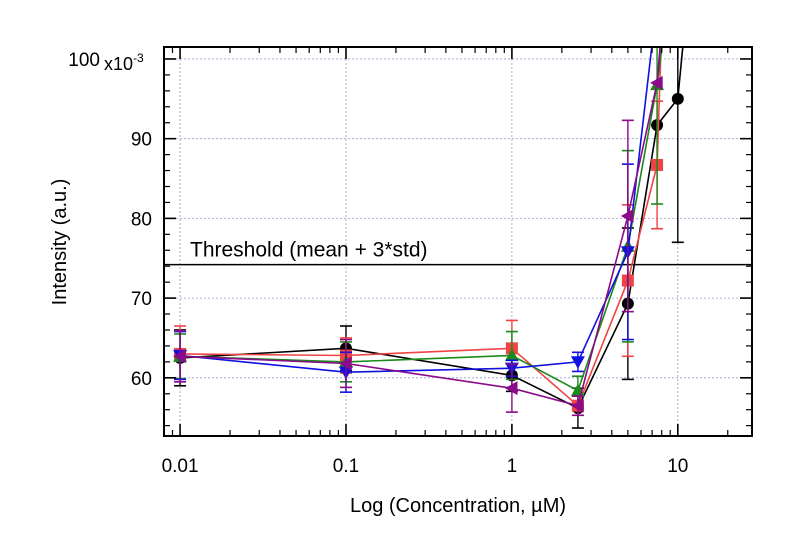 The height and width of the screenshot is (560, 800). Describe the element at coordinates (60, 242) in the screenshot. I see `y-axis-label: Intensity (a.u.)` at that location.